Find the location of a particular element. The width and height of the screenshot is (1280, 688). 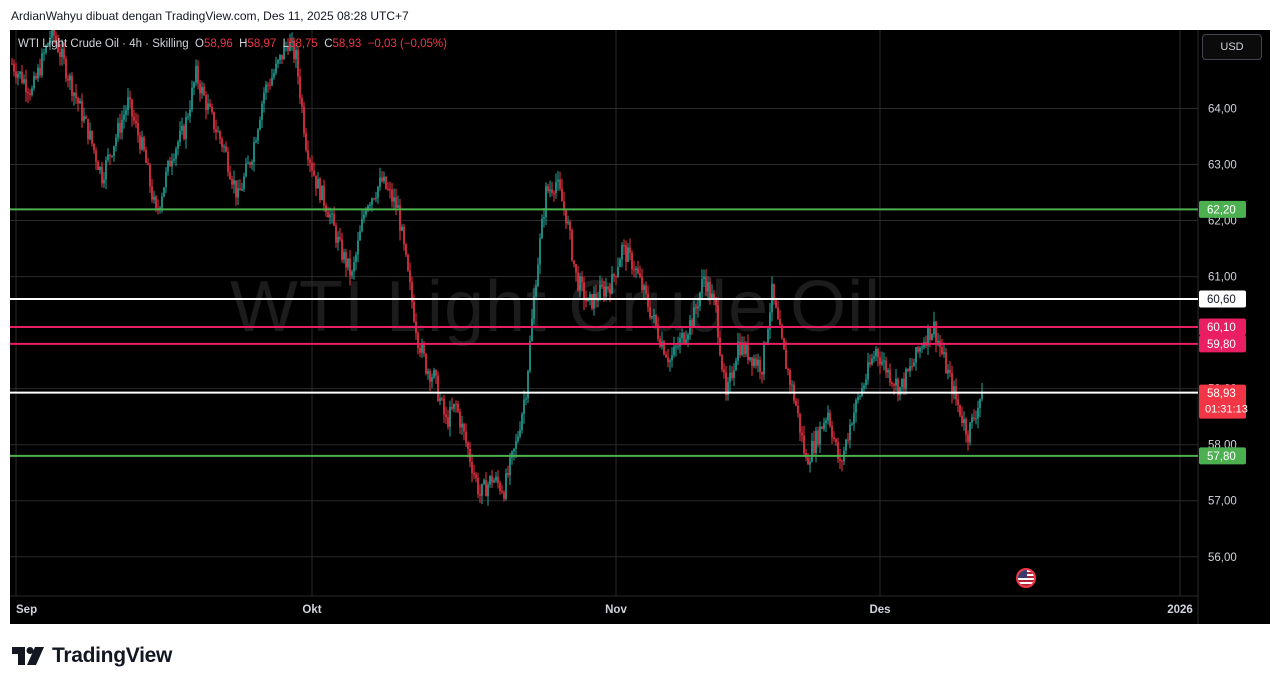

brand-name: TradingView is located at coordinates (112, 655).